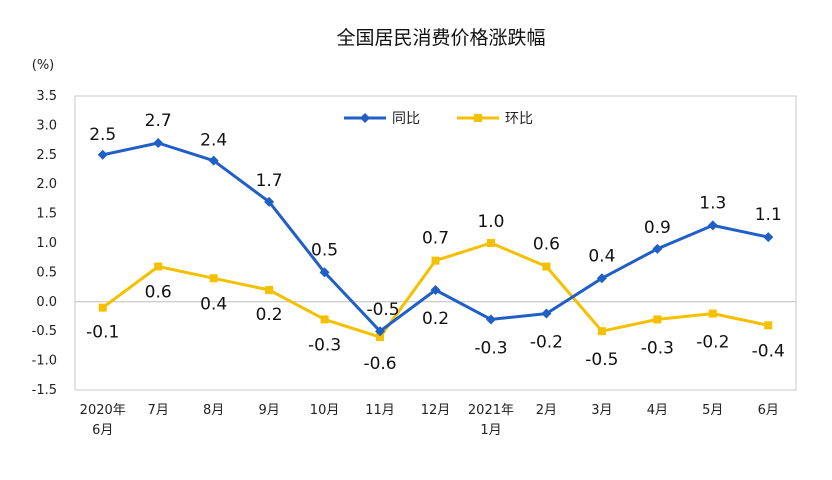 This screenshot has width=832, height=480. What do you see at coordinates (768, 351) in the screenshot?
I see `mom-data-label: -0.4` at bounding box center [768, 351].